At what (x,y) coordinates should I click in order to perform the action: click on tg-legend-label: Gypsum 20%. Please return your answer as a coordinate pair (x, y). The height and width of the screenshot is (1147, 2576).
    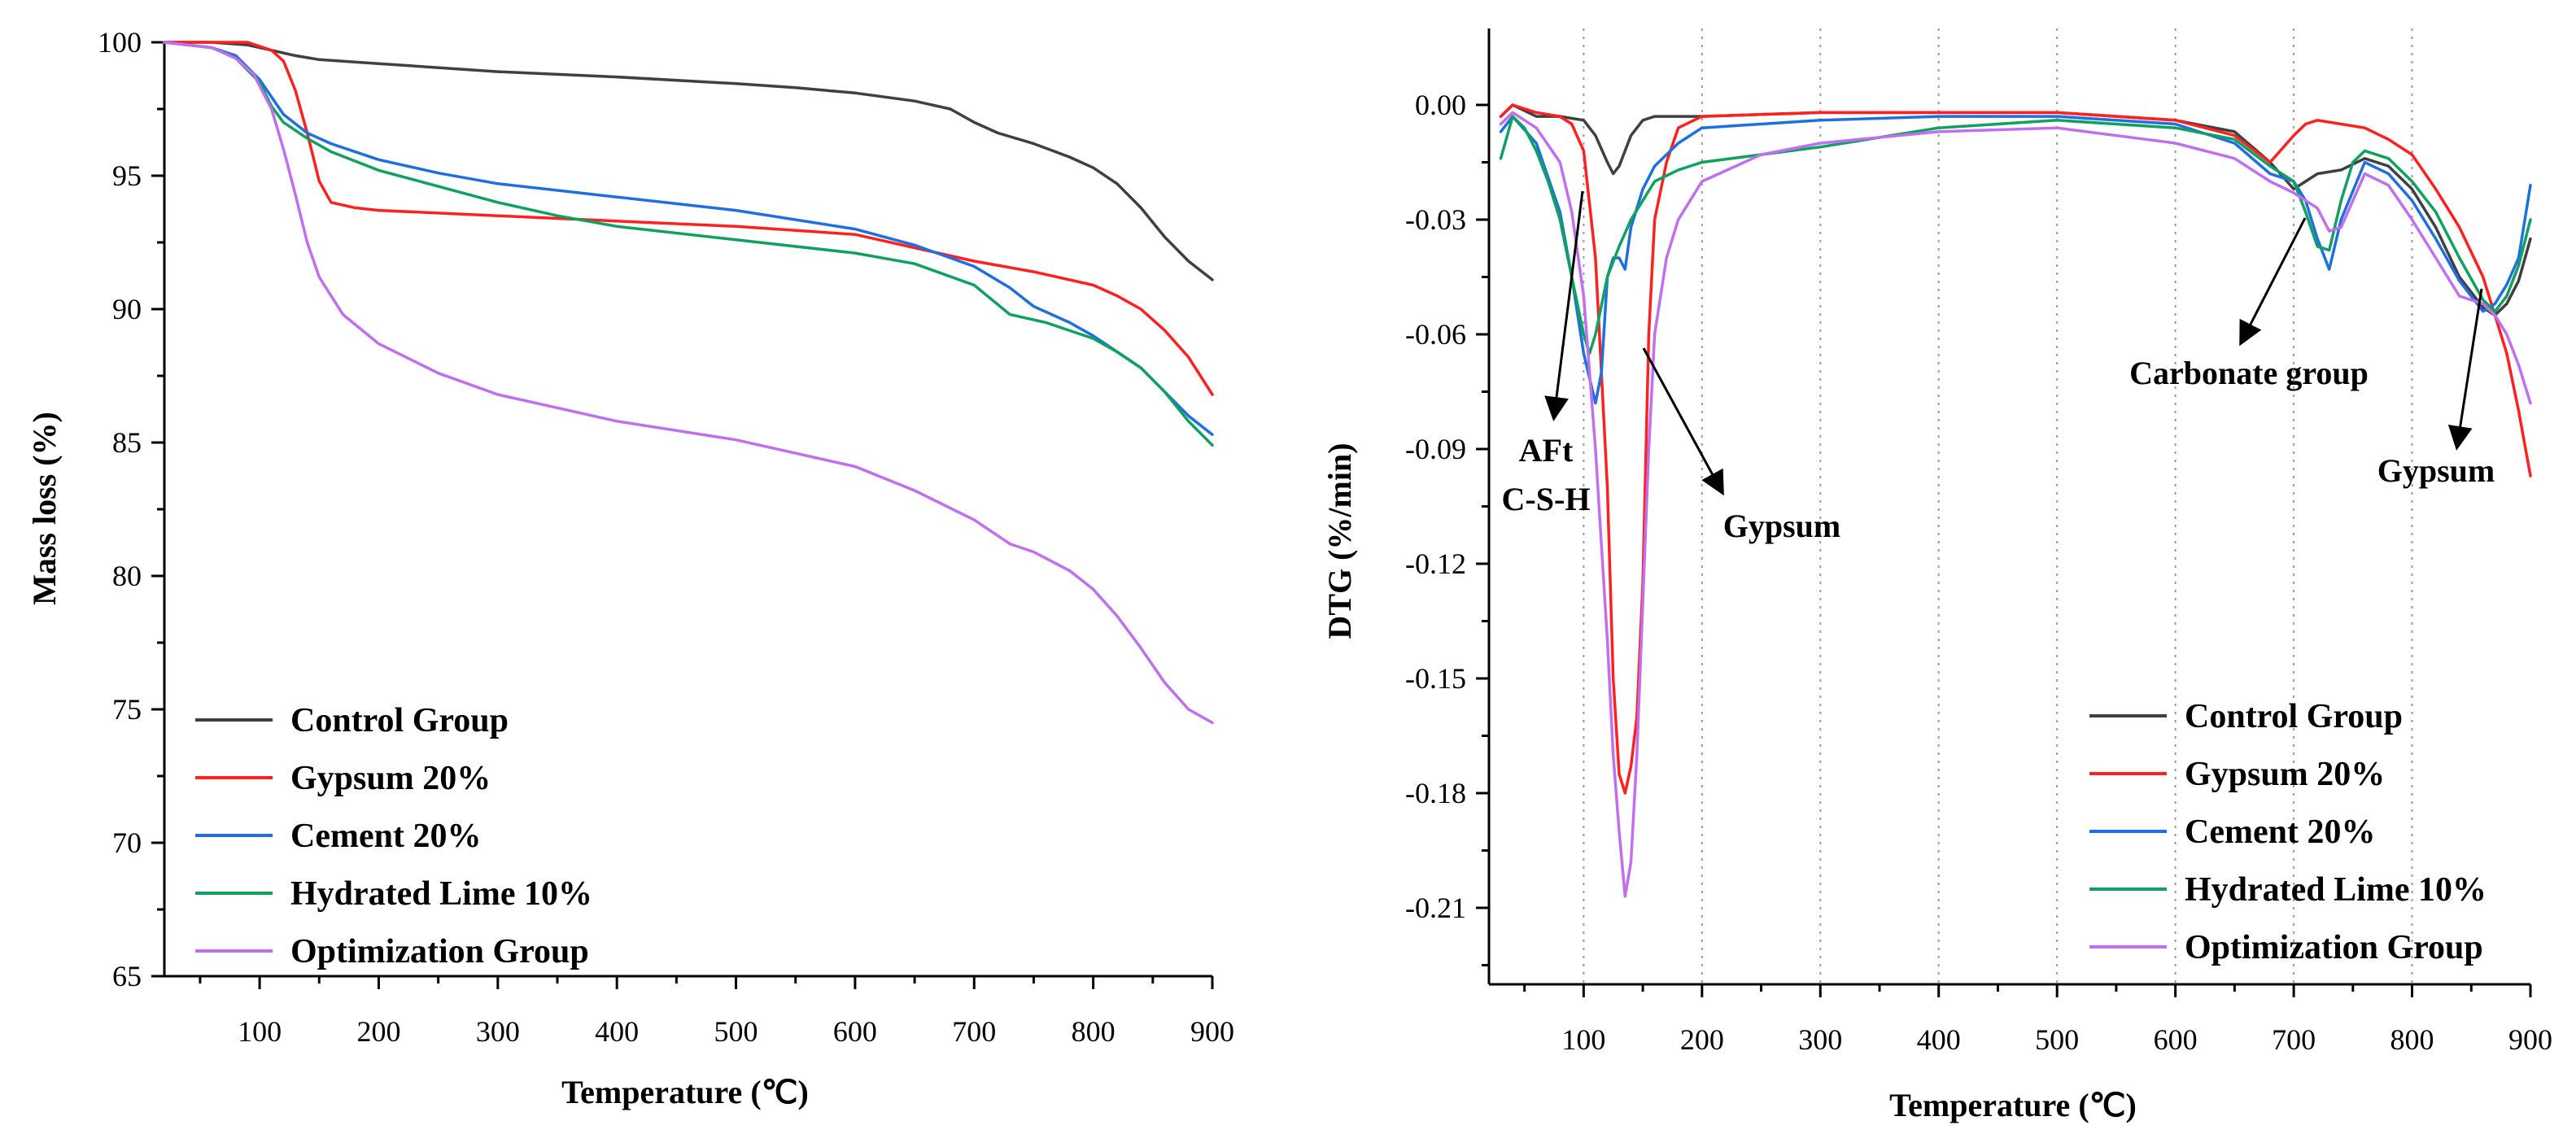
    Looking at the image, I should click on (390, 778).